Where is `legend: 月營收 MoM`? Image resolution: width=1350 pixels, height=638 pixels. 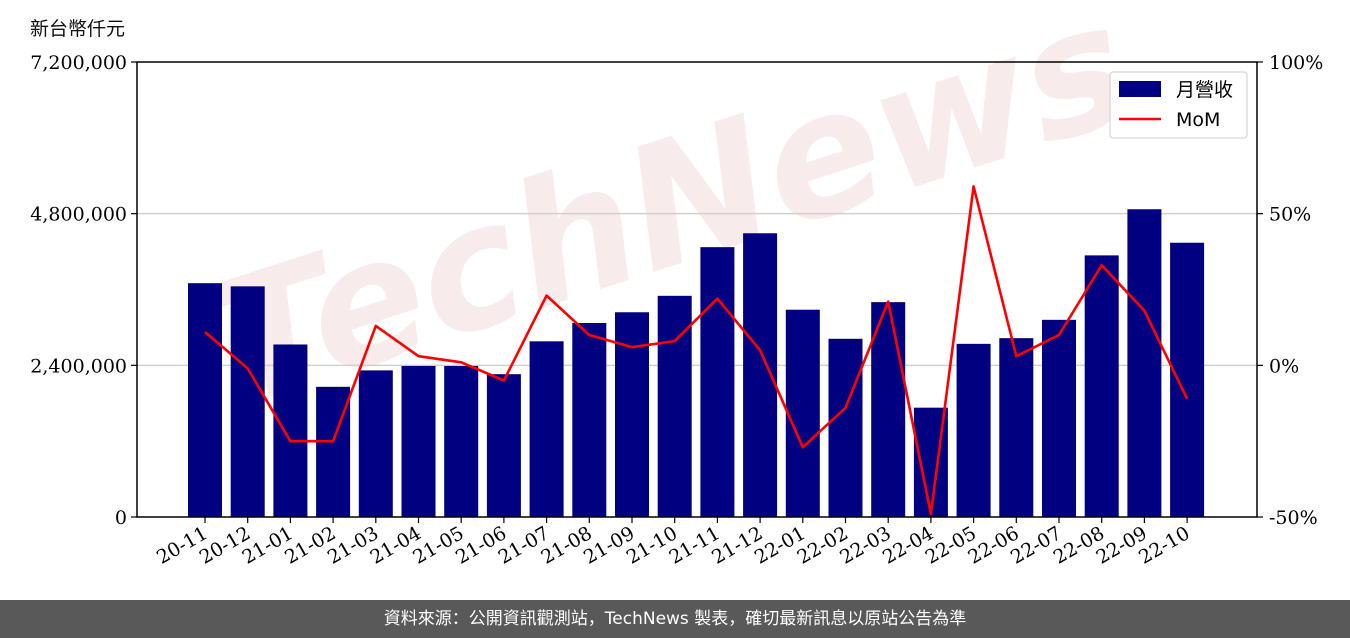 legend: 月營收 MoM is located at coordinates (1178, 105).